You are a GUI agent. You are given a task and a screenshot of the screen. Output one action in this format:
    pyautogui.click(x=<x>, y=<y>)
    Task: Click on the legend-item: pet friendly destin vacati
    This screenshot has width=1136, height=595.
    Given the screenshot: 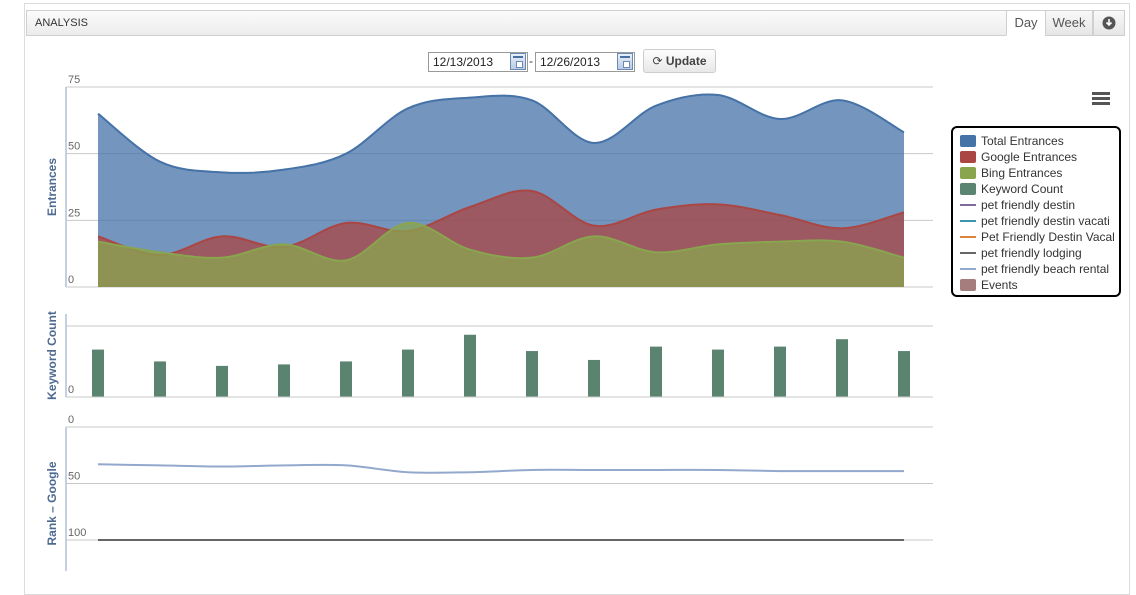 What is the action you would take?
    pyautogui.click(x=1036, y=221)
    